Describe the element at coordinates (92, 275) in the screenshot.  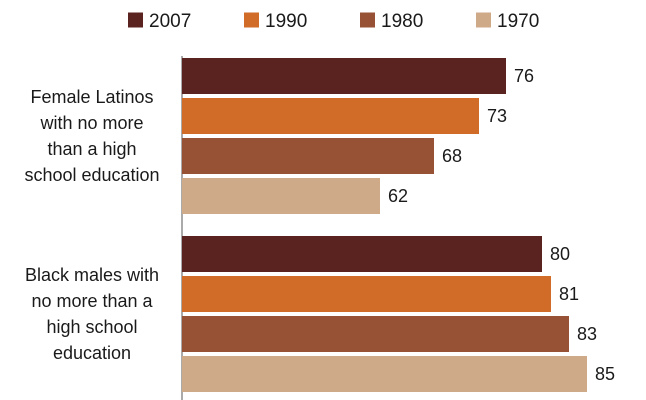
I see `category-label-line: Black males with` at that location.